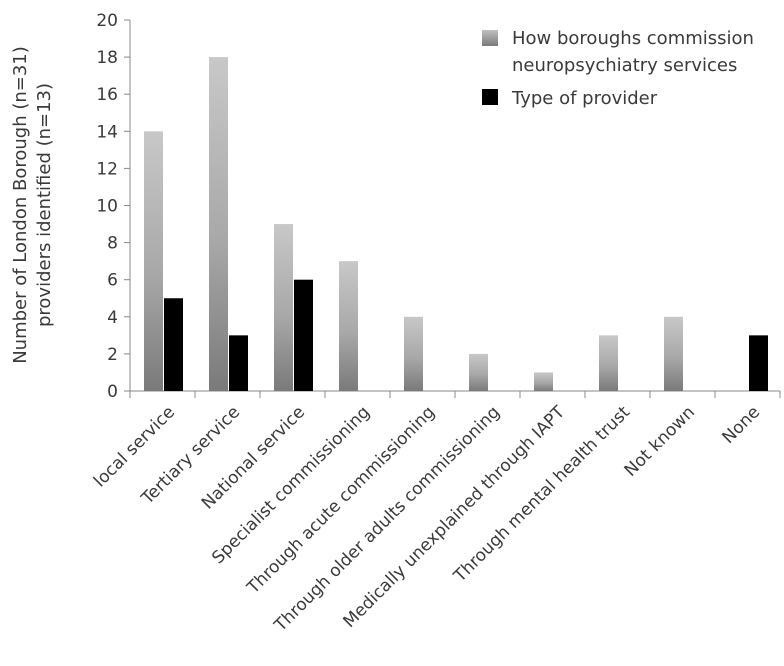 Image resolution: width=784 pixels, height=666 pixels. I want to click on y-tick-label: 8, so click(112, 244).